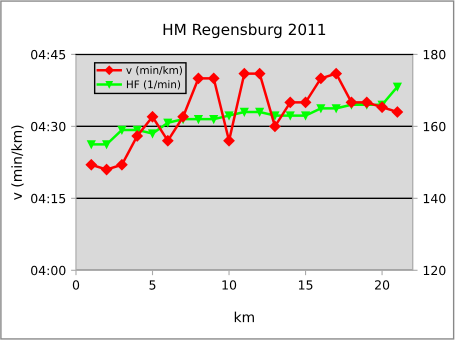 This screenshot has width=455, height=340. What do you see at coordinates (435, 127) in the screenshot?
I see `y2-tick-label: 160` at bounding box center [435, 127].